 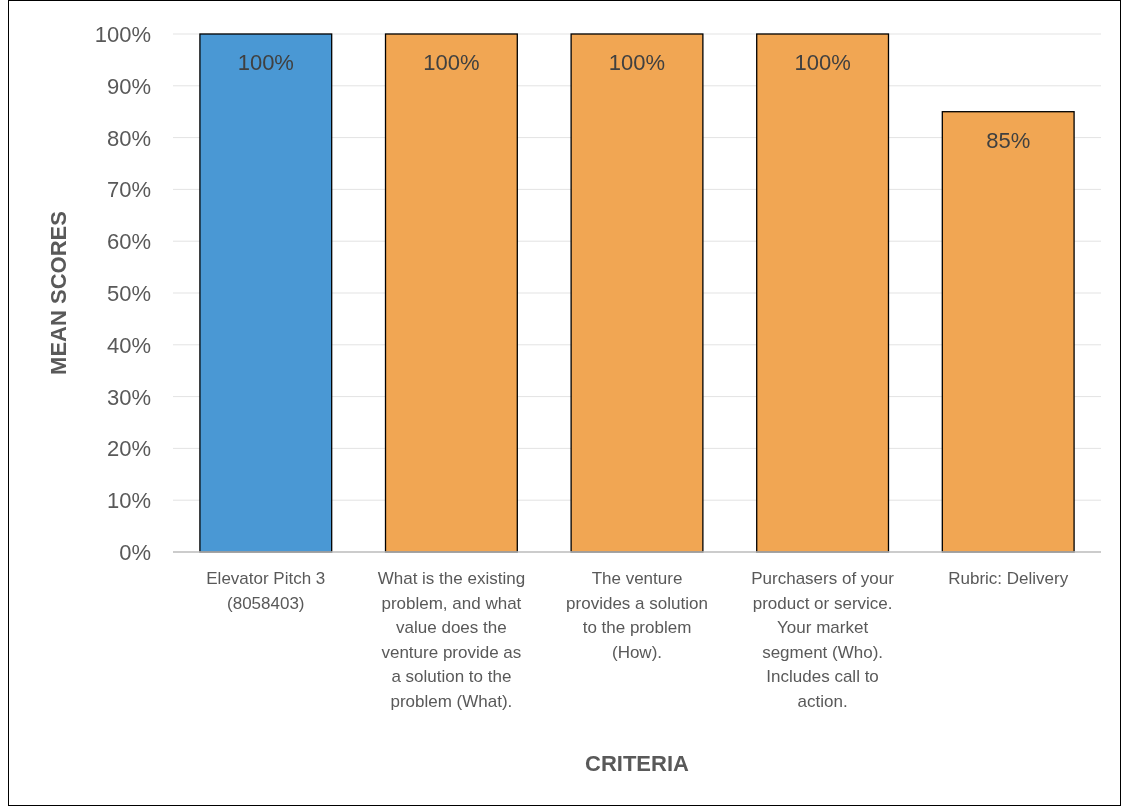 What do you see at coordinates (1008, 578) in the screenshot?
I see `x-tick-label: Rubric: Delivery` at bounding box center [1008, 578].